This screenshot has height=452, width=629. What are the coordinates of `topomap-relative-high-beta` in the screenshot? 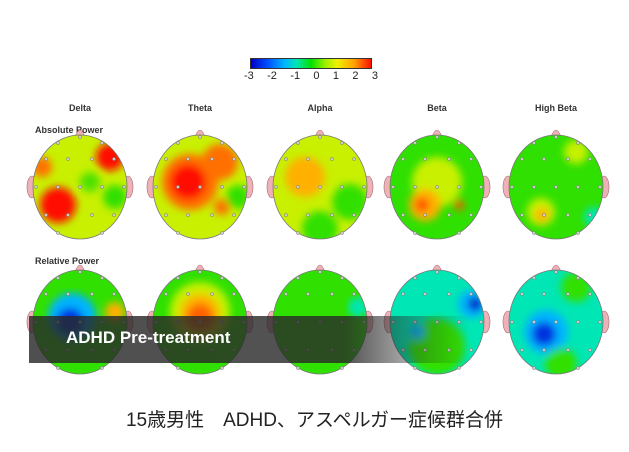 It's located at (556, 319).